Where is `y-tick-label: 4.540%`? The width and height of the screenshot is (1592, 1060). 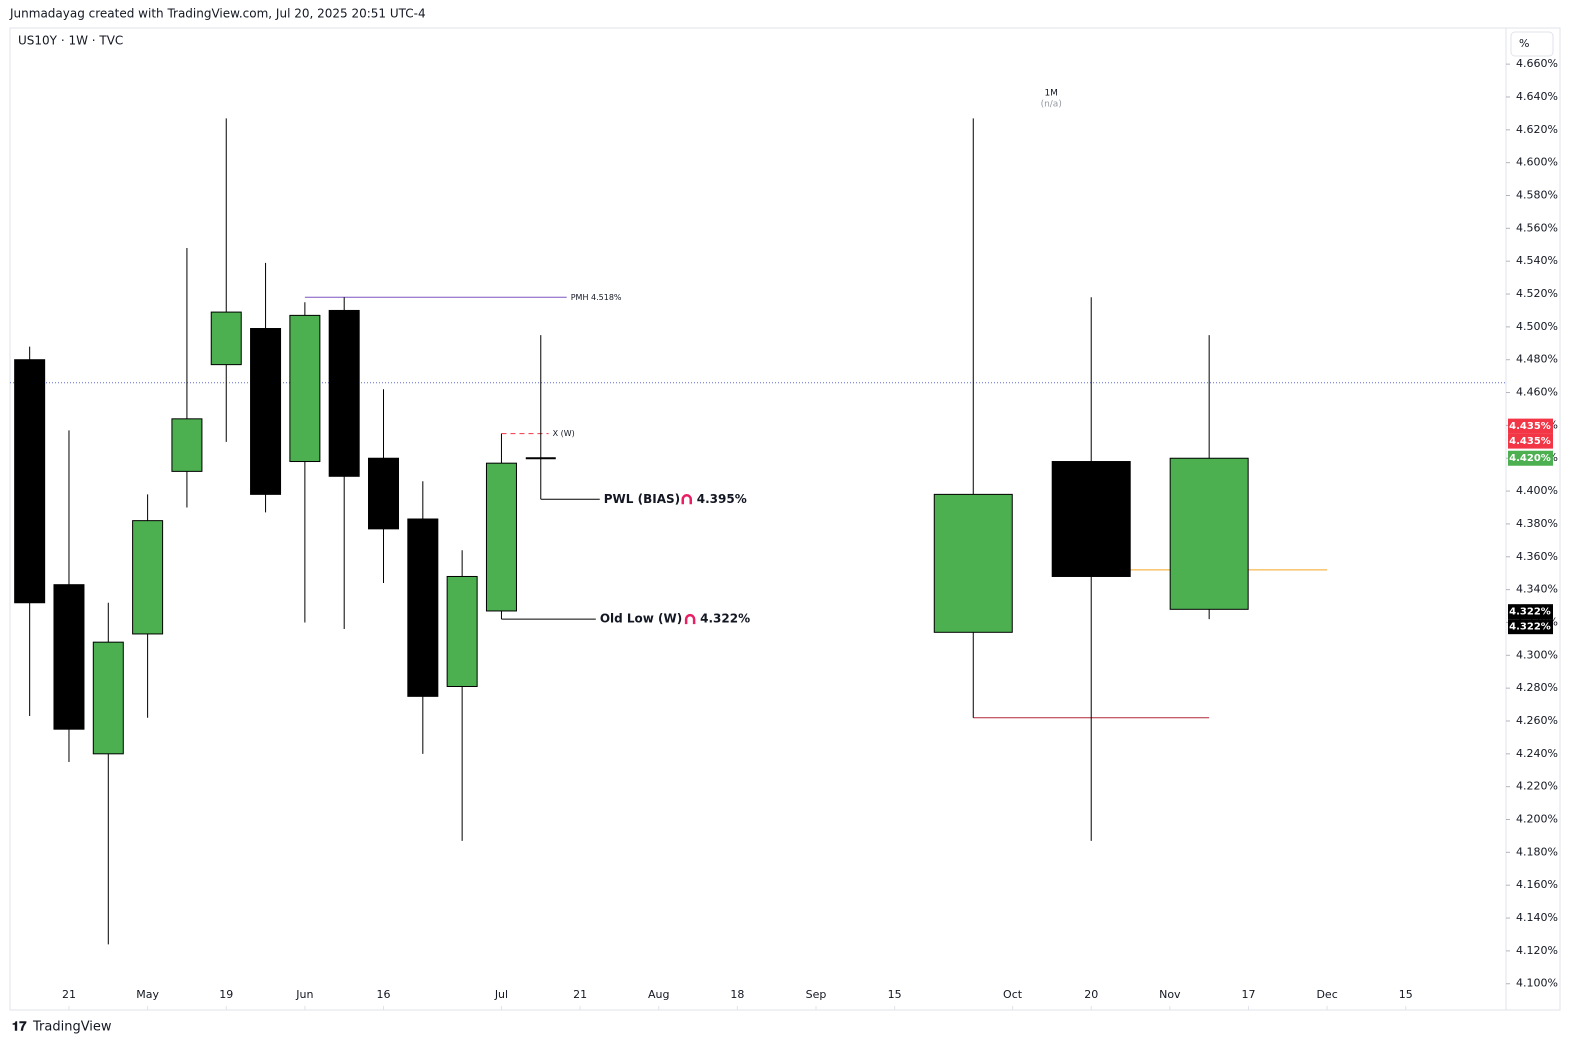 y-tick-label: 4.540% is located at coordinates (1537, 260).